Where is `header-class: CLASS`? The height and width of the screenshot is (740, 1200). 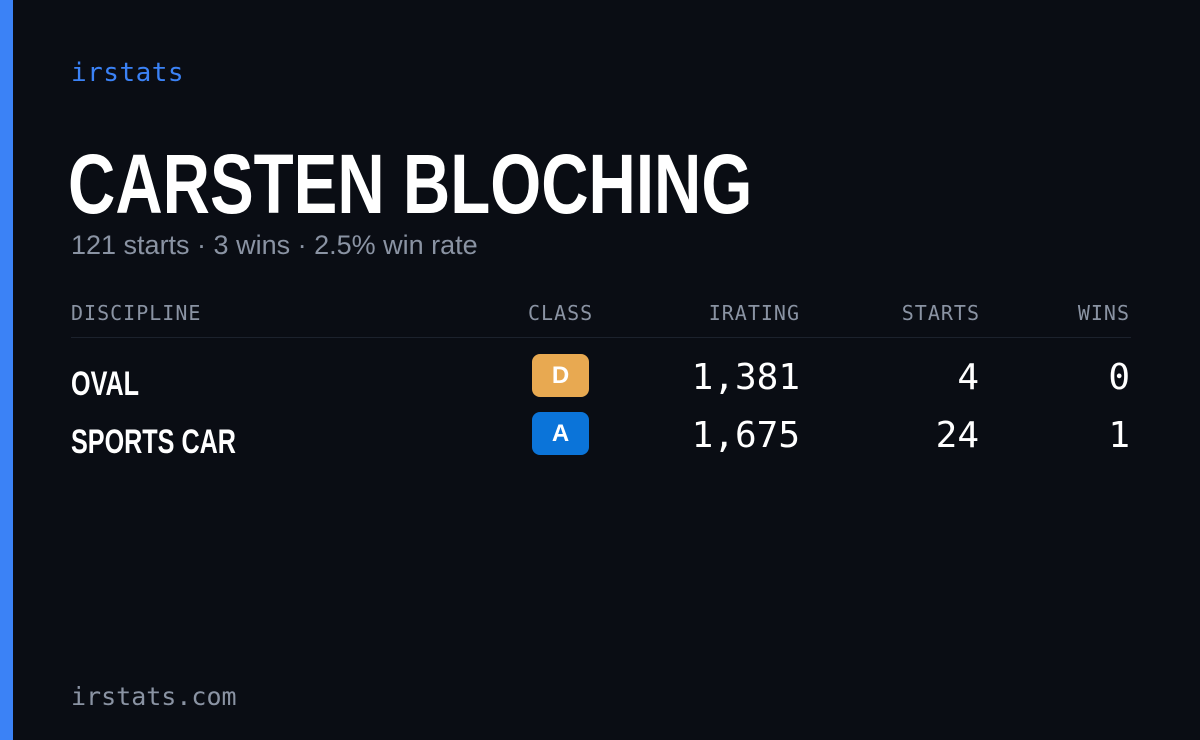
header-class: CLASS is located at coordinates (561, 313).